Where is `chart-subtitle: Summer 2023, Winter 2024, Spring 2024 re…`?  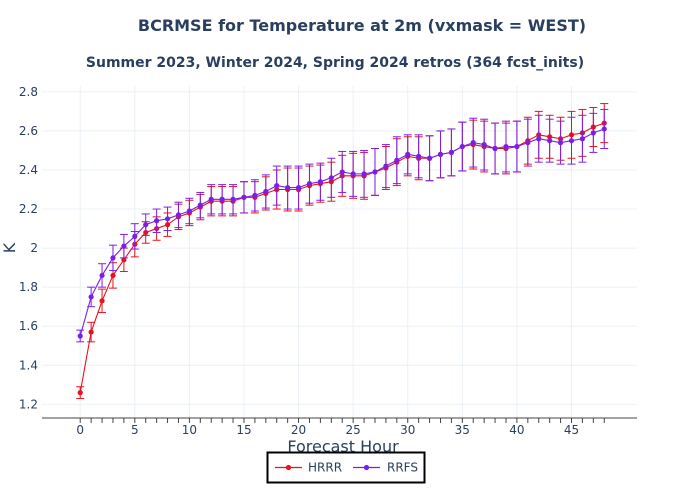
chart-subtitle: Summer 2023, Winter 2024, Spring 2024 re… is located at coordinates (335, 63).